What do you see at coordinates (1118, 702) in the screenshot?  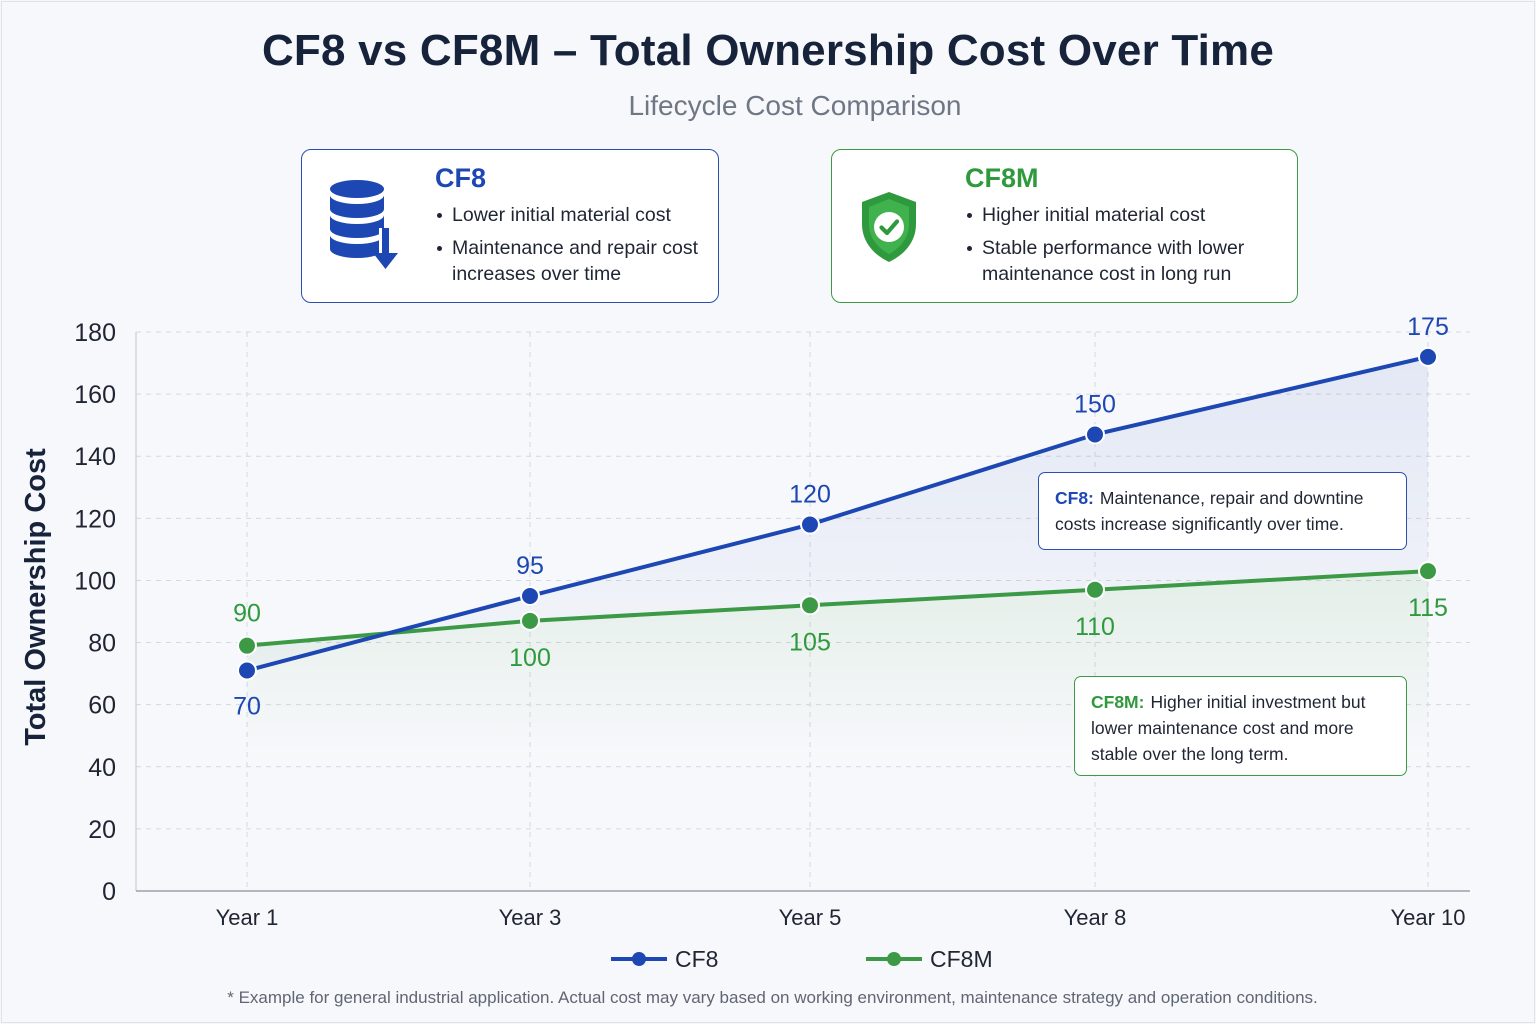 I see `cf8m-annotation-label: CF8M:` at bounding box center [1118, 702].